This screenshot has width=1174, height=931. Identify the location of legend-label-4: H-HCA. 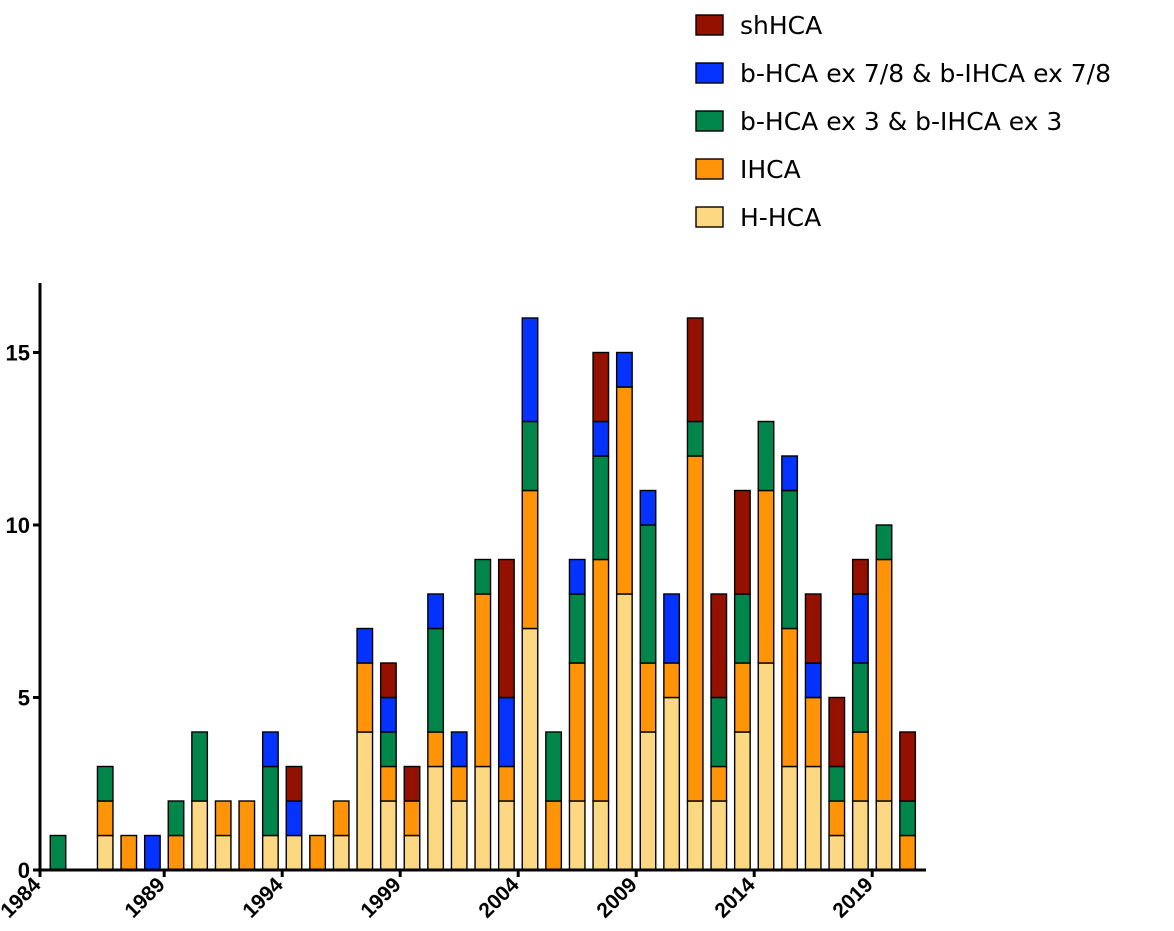
(780, 217).